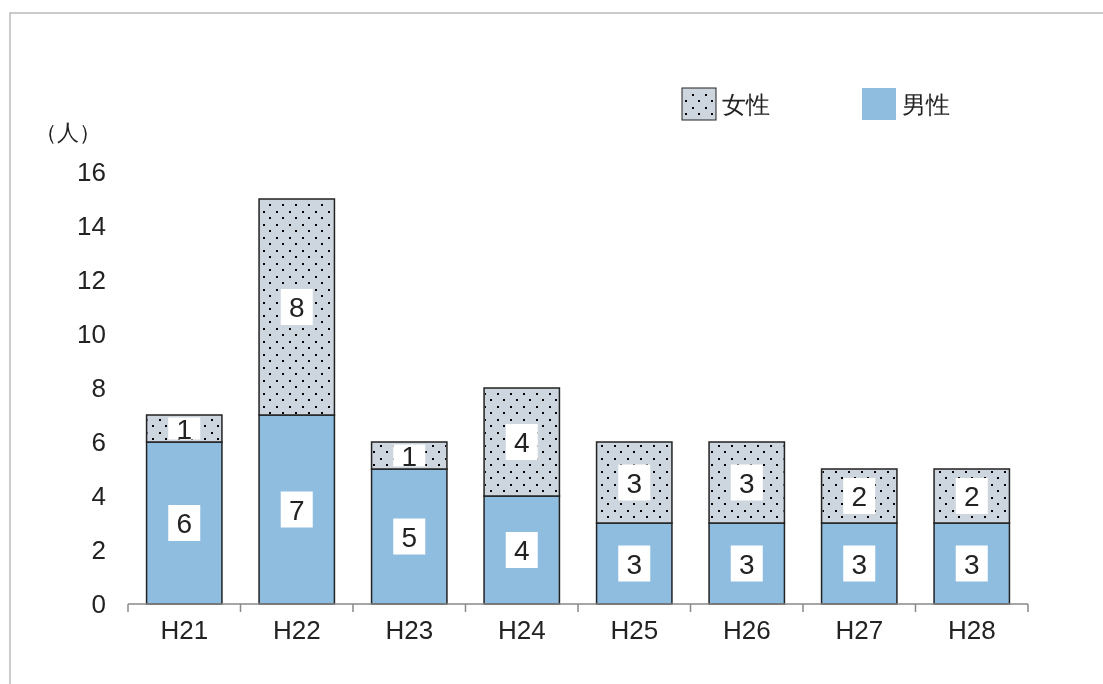 Image resolution: width=1103 pixels, height=684 pixels. What do you see at coordinates (98, 388) in the screenshot?
I see `y-tick-label: 8` at bounding box center [98, 388].